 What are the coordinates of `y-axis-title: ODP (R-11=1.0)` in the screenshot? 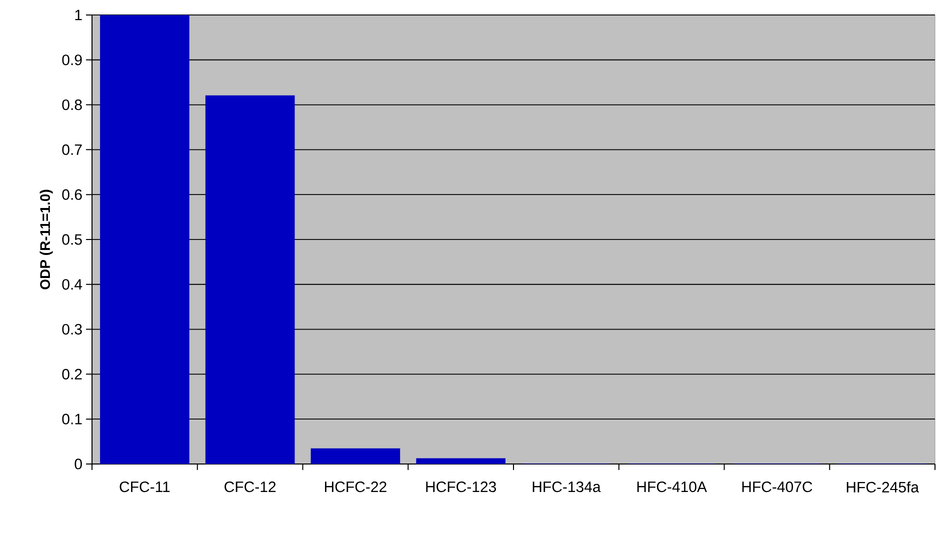 It's located at (46, 240).